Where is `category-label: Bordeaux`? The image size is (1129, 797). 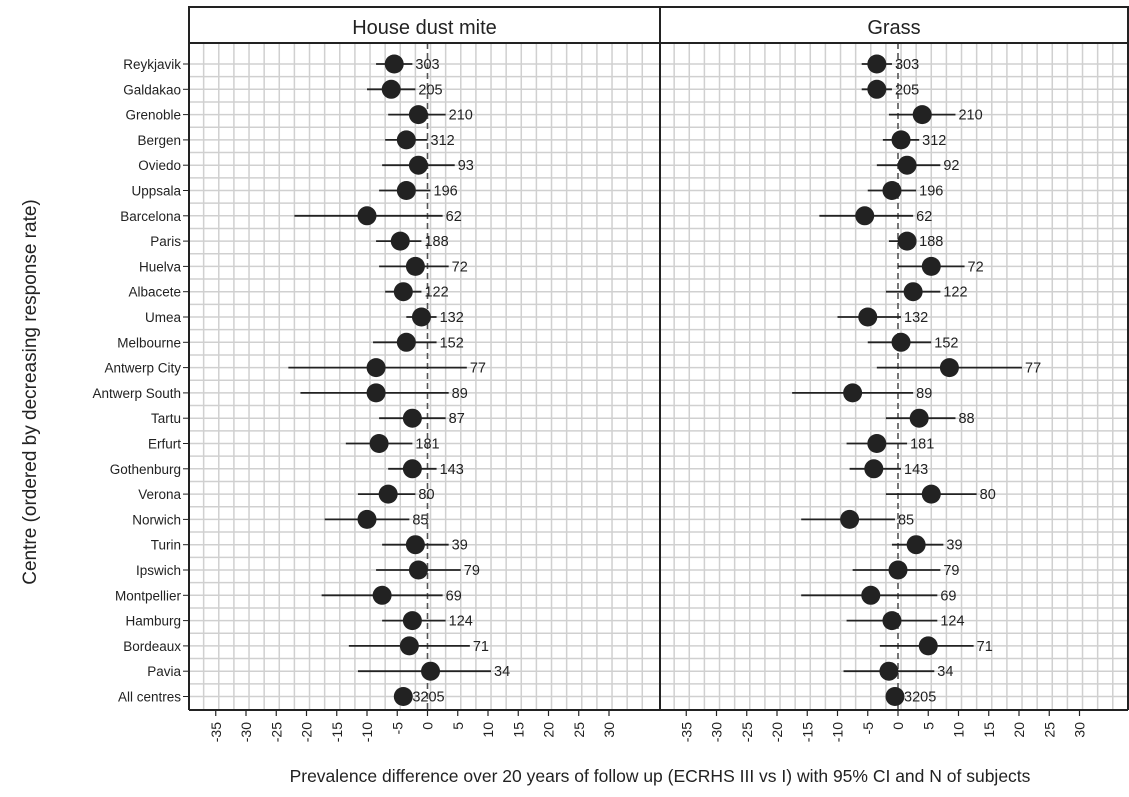
category-label: Bordeaux is located at coordinates (152, 646).